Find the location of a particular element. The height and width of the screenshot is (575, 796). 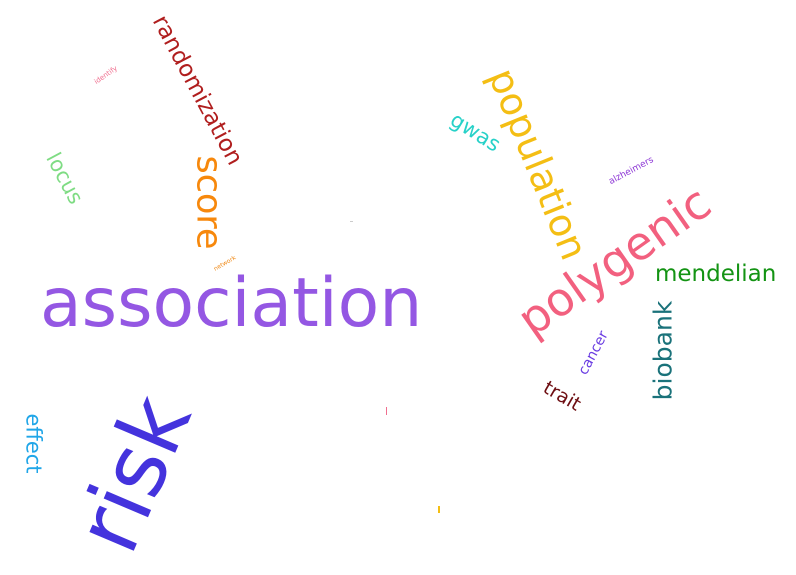

word-cancer: cancer is located at coordinates (593, 353).